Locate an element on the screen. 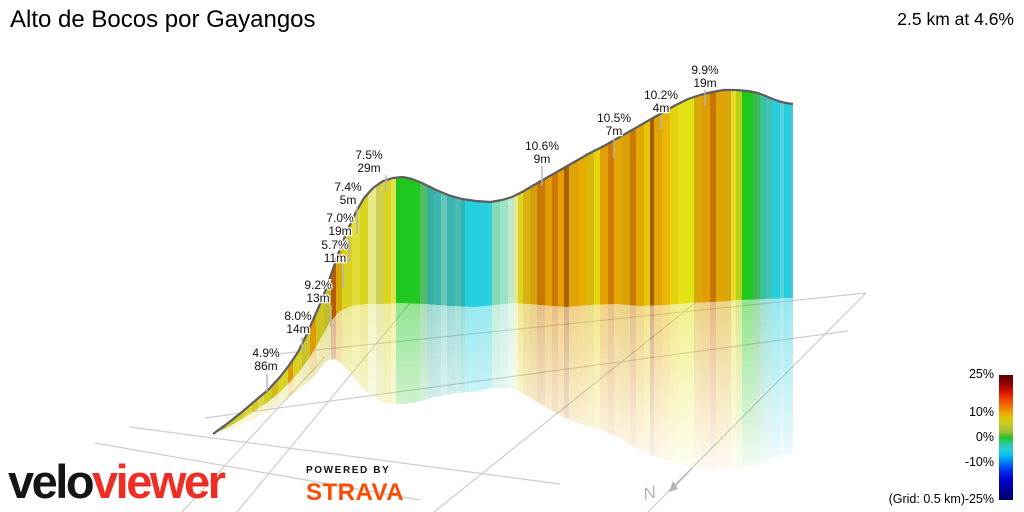 This screenshot has height=512, width=1024. segment-label: 4.9% 86m is located at coordinates (266, 359).